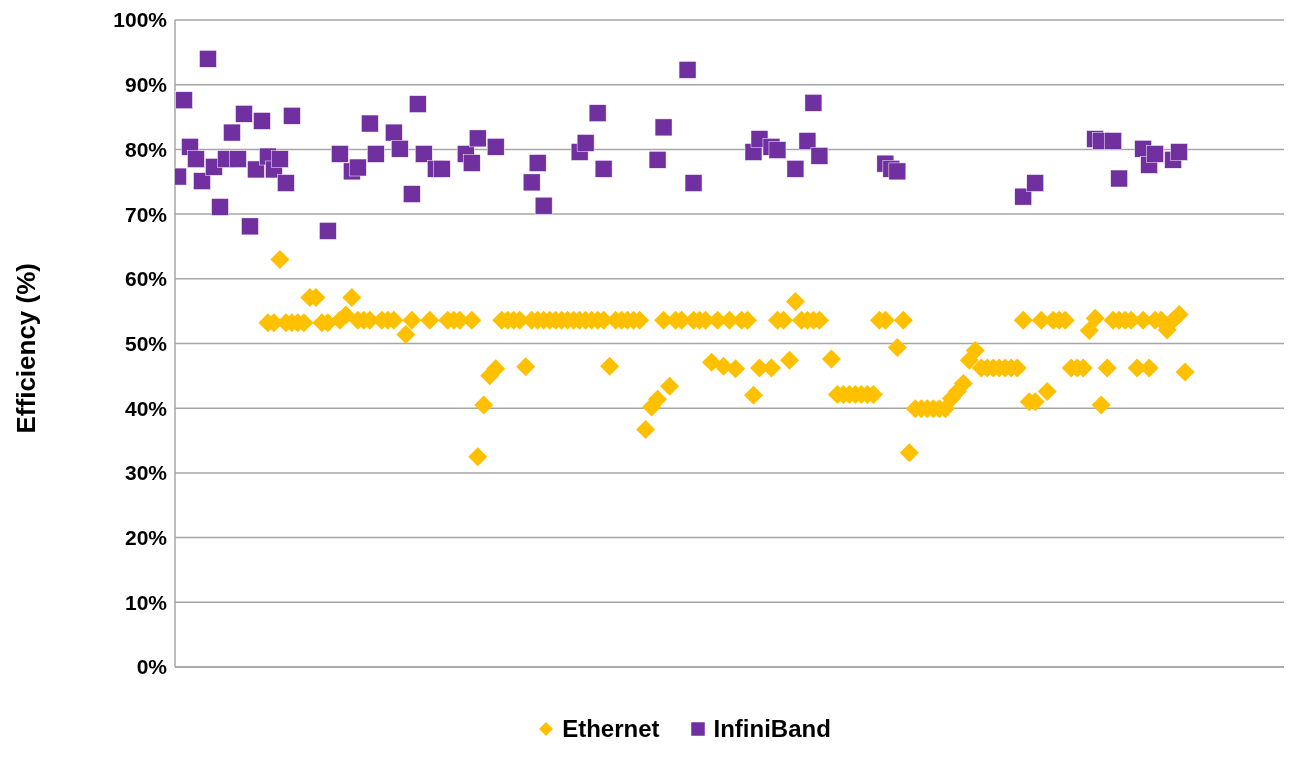 This screenshot has width=1295, height=759. Describe the element at coordinates (146, 279) in the screenshot. I see `y-tick-label: 60%` at that location.